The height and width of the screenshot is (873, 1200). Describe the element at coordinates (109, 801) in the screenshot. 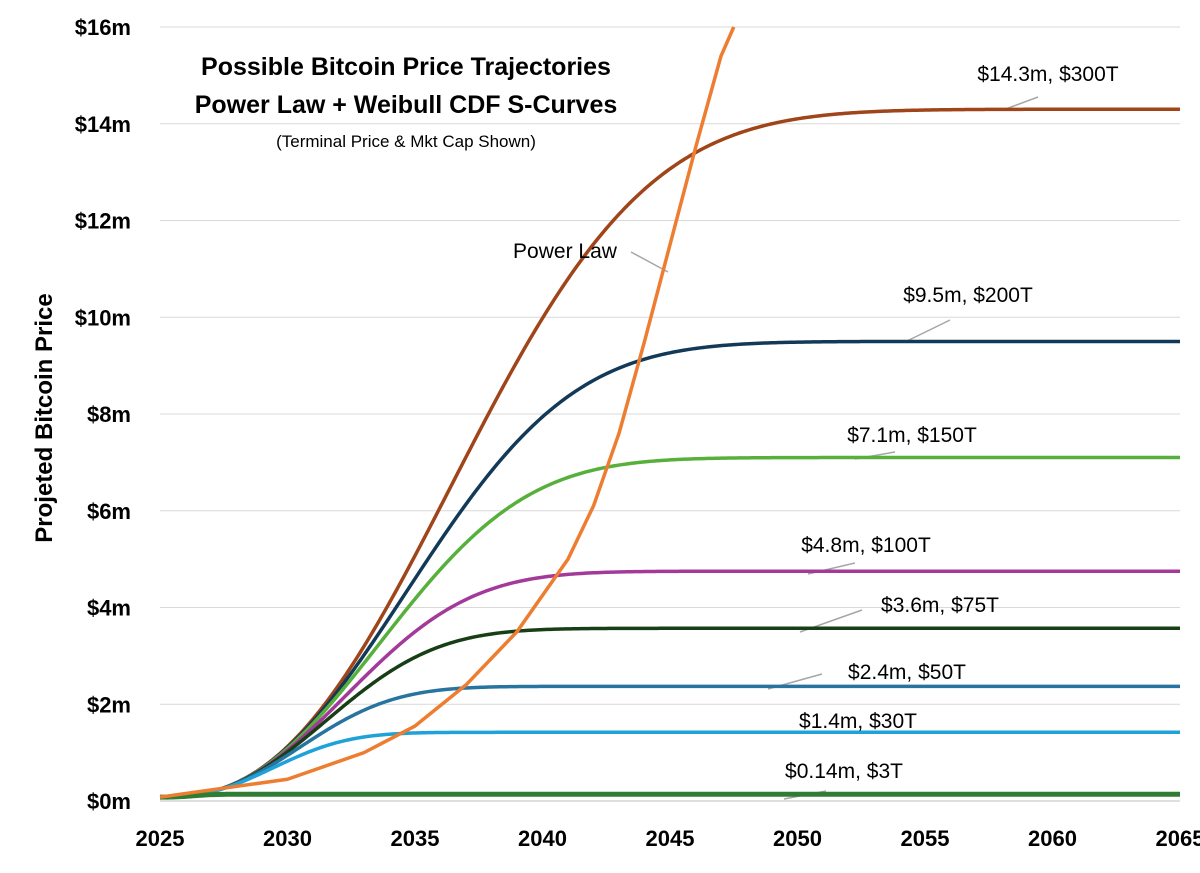

I see `y-tick-label-0: $0m` at that location.